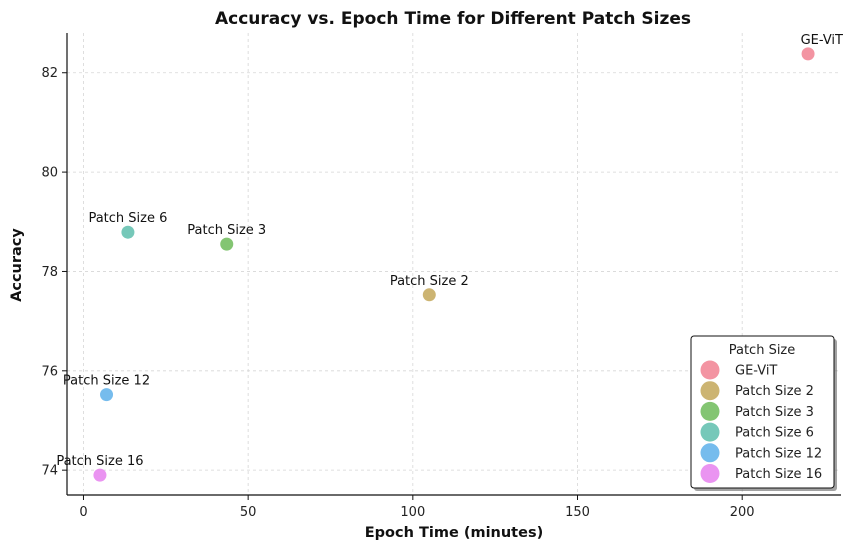 The height and width of the screenshot is (549, 852). What do you see at coordinates (774, 391) in the screenshot?
I see `legend-entry: Patch Size 2` at bounding box center [774, 391].